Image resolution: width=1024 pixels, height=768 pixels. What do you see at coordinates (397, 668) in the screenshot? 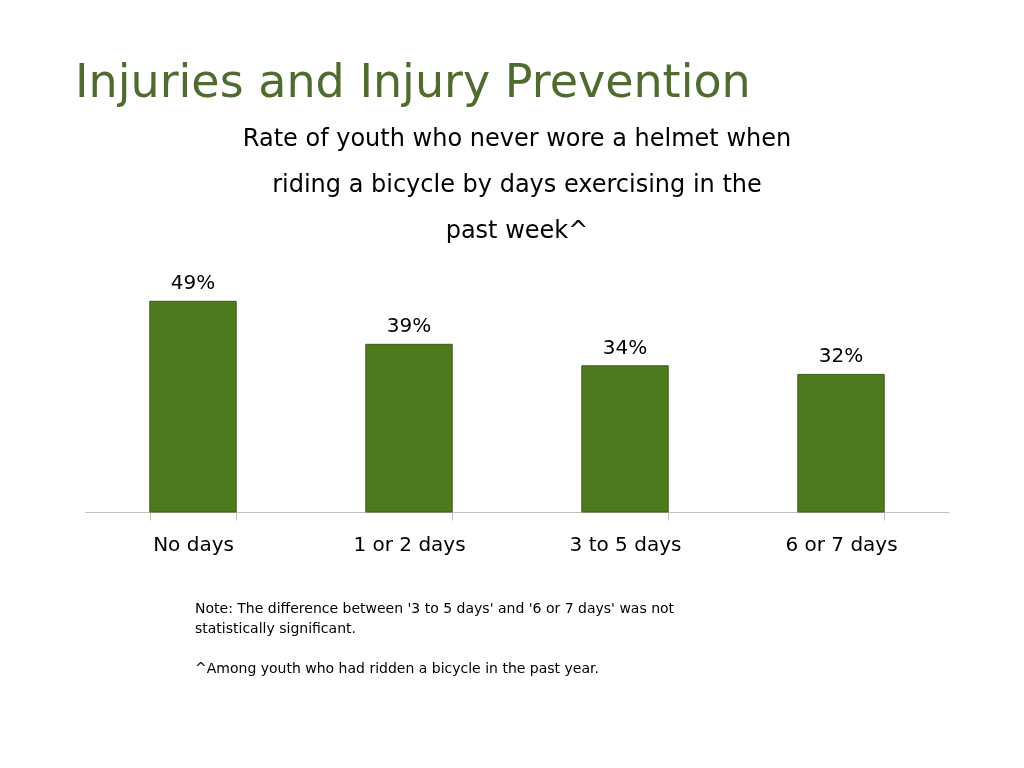
I see `text: ^Among youth who had ridden a bicycle in the past year.` at bounding box center [397, 668].